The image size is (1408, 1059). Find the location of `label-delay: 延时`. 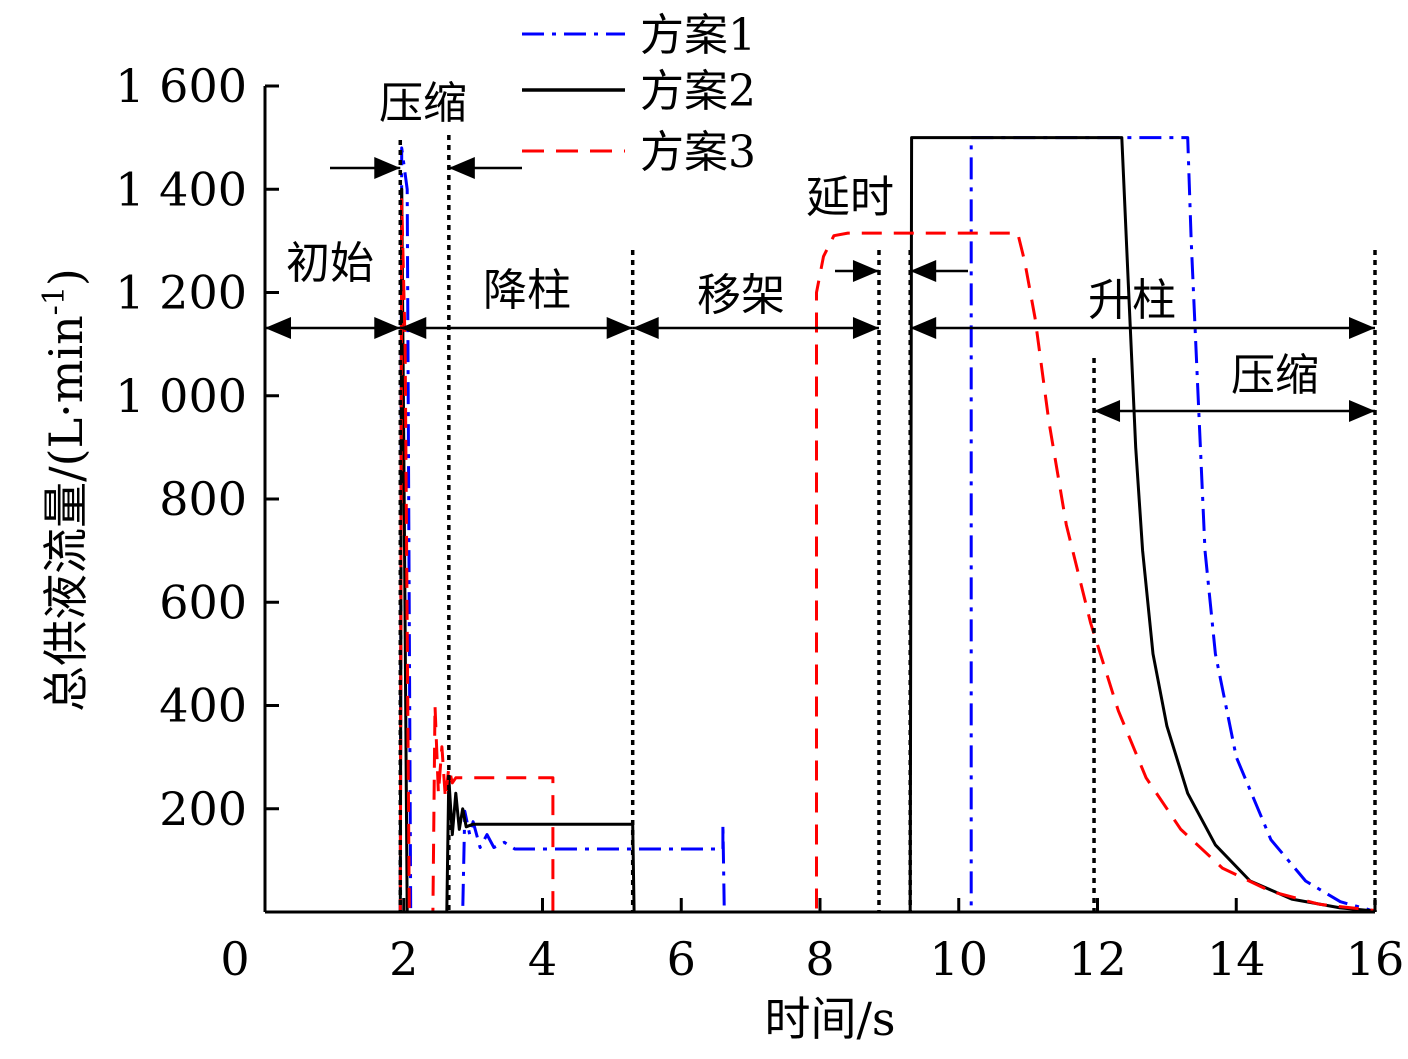

label-delay: 延时 is located at coordinates (850, 197).